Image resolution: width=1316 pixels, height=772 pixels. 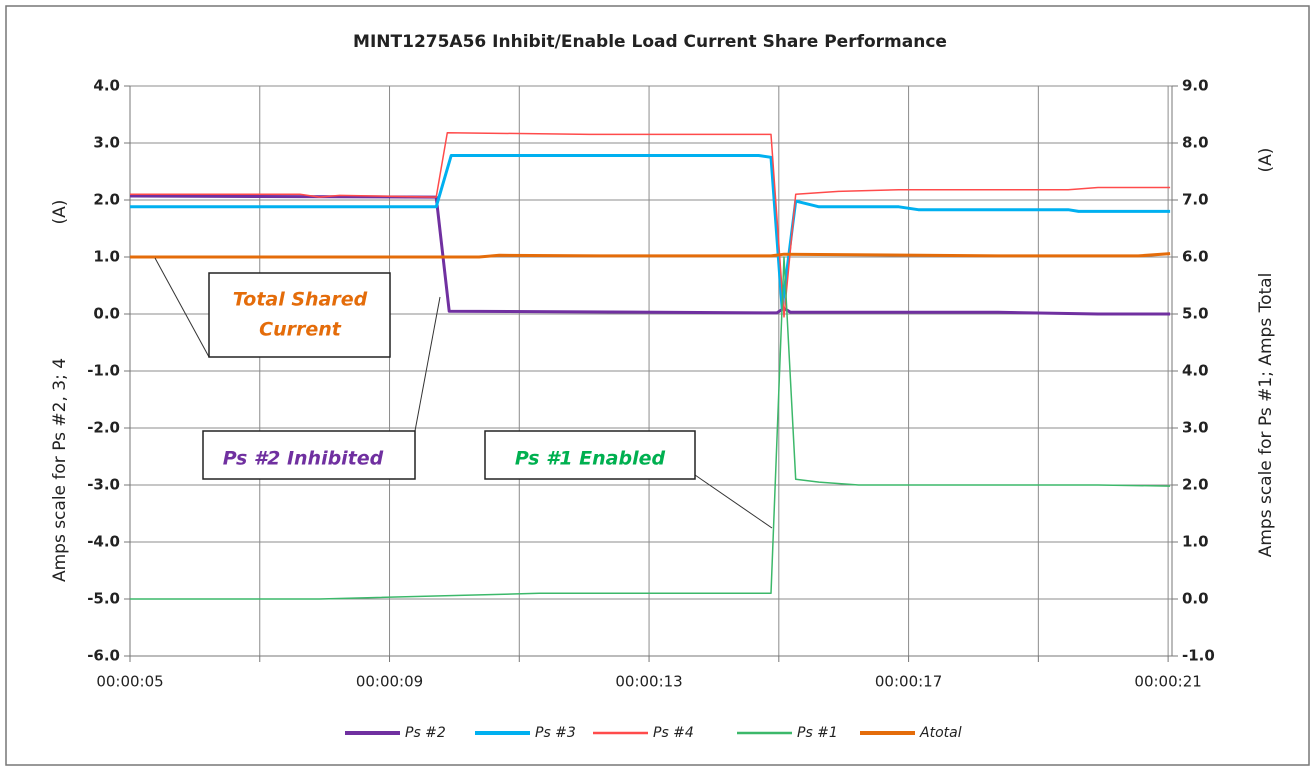 I want to click on legend-label: Ps #1, so click(x=817, y=733).